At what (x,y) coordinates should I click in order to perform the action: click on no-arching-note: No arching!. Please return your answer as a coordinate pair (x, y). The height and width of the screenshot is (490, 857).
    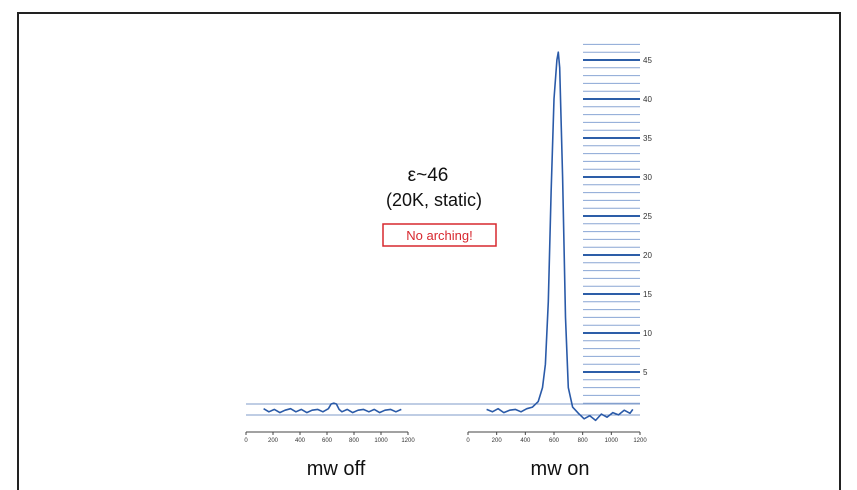
    Looking at the image, I should click on (439, 235).